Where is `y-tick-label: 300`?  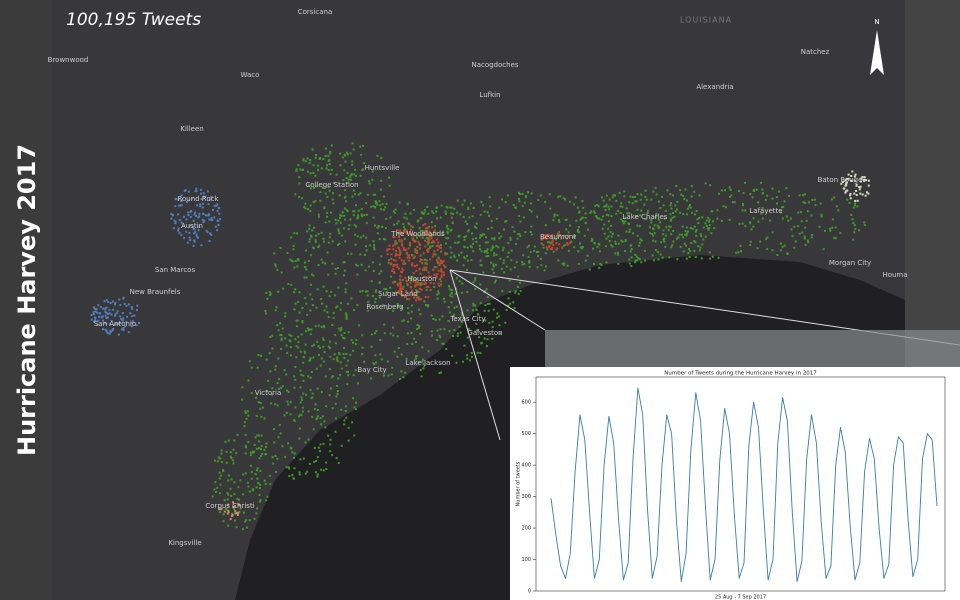
y-tick-label: 300 is located at coordinates (526, 497).